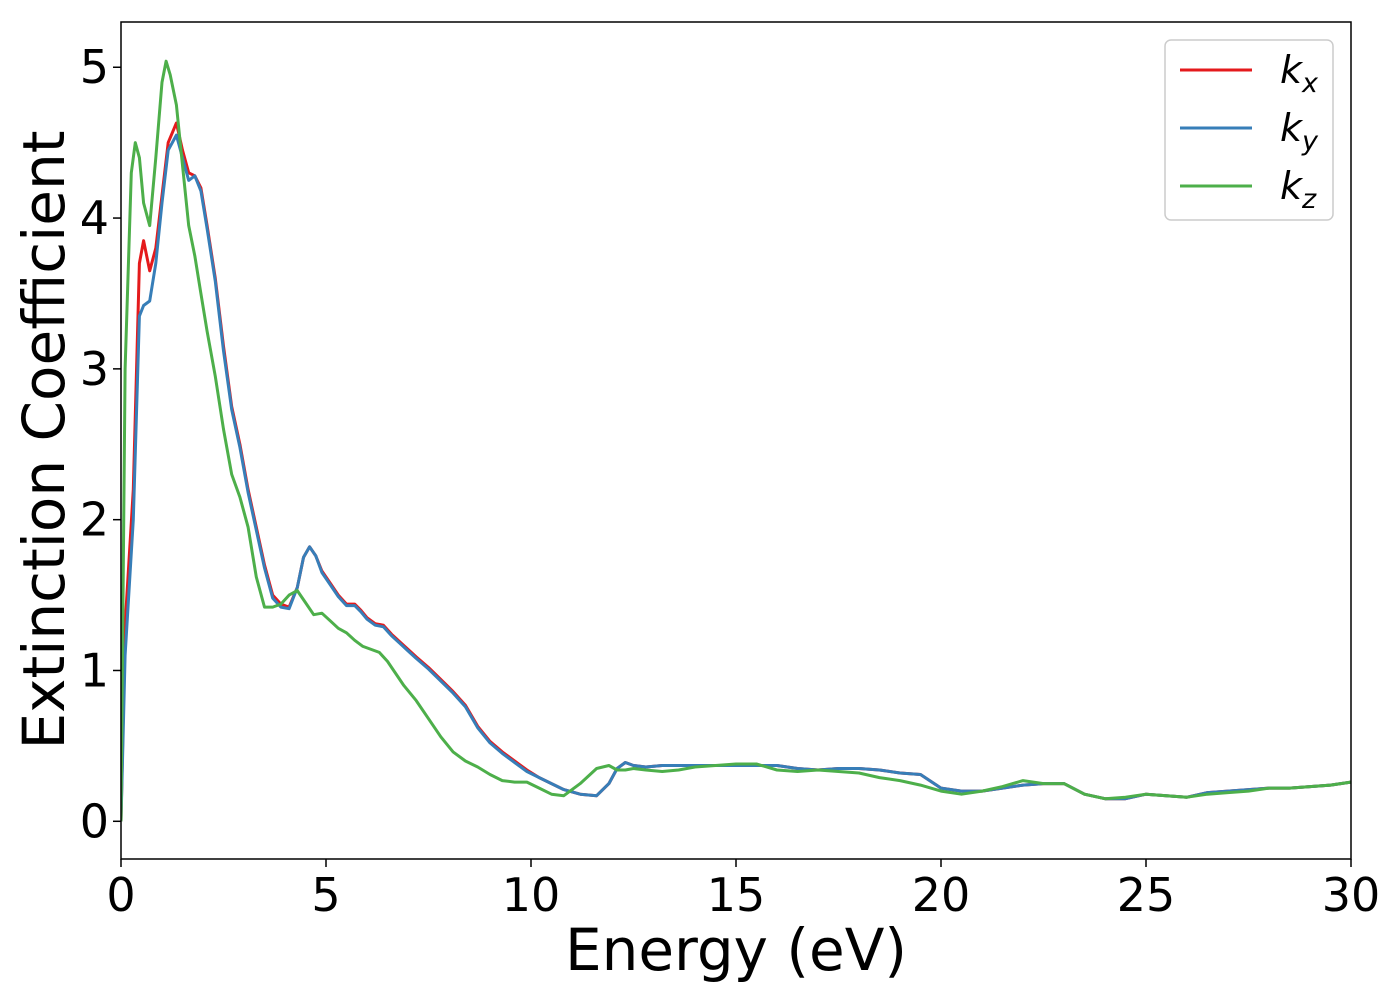 The image size is (1400, 1000). What do you see at coordinates (120, 895) in the screenshot?
I see `x-tick-label: 0` at bounding box center [120, 895].